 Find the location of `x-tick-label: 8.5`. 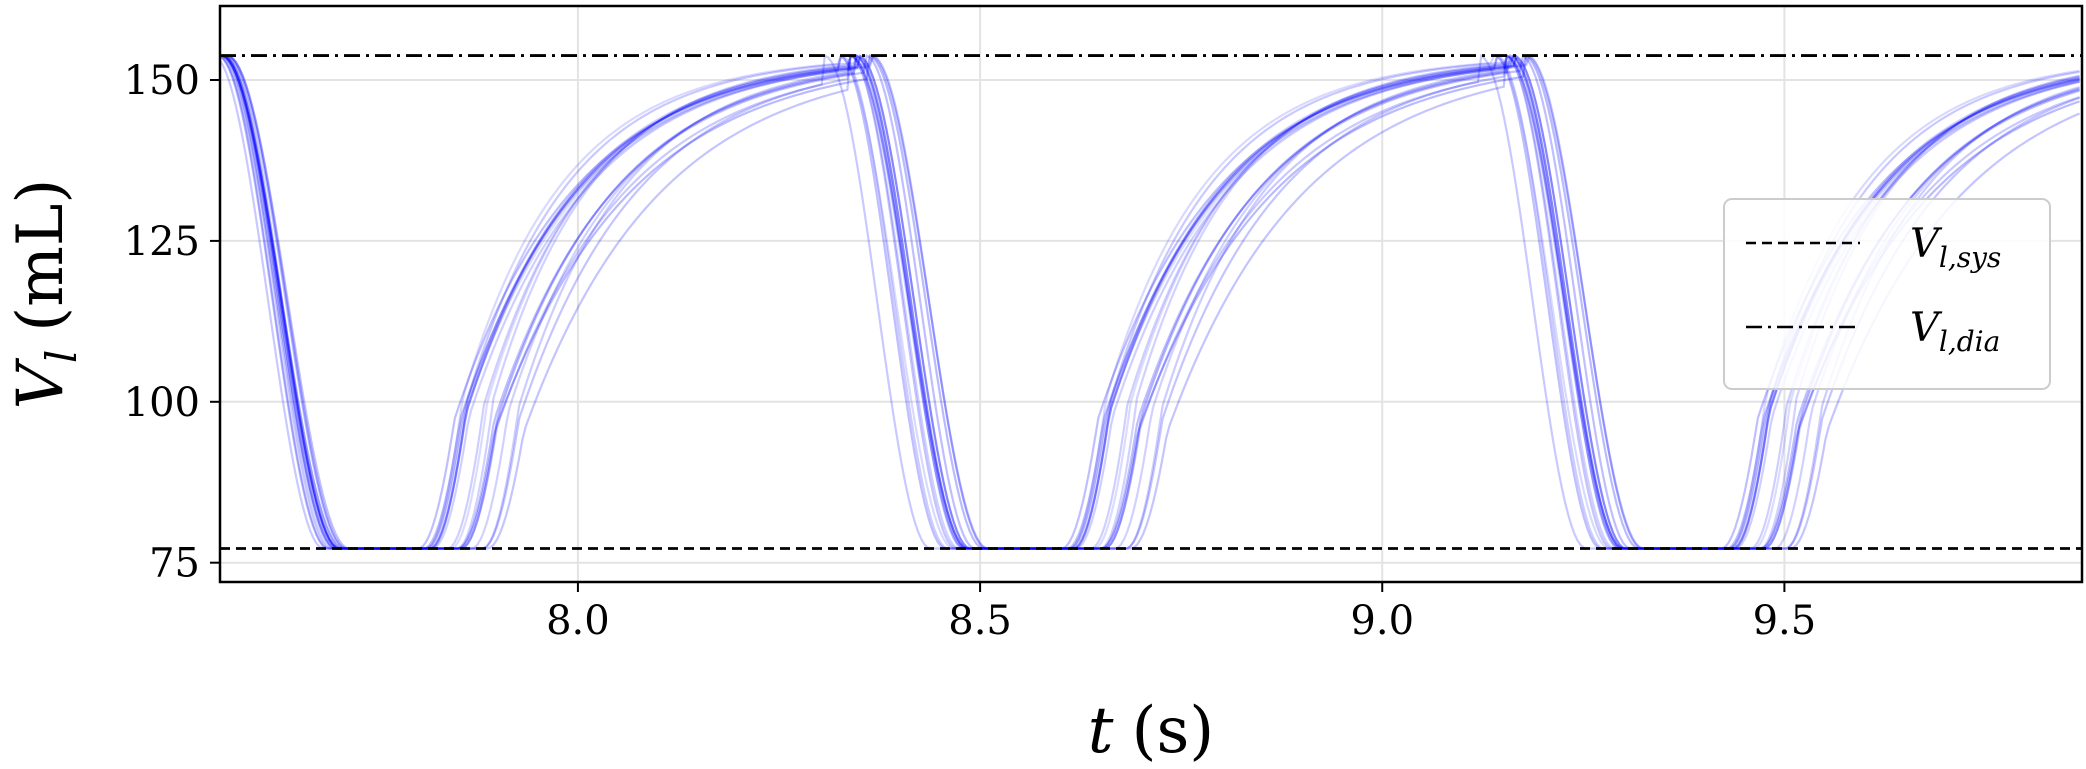

x-tick-label: 8.5 is located at coordinates (980, 621).